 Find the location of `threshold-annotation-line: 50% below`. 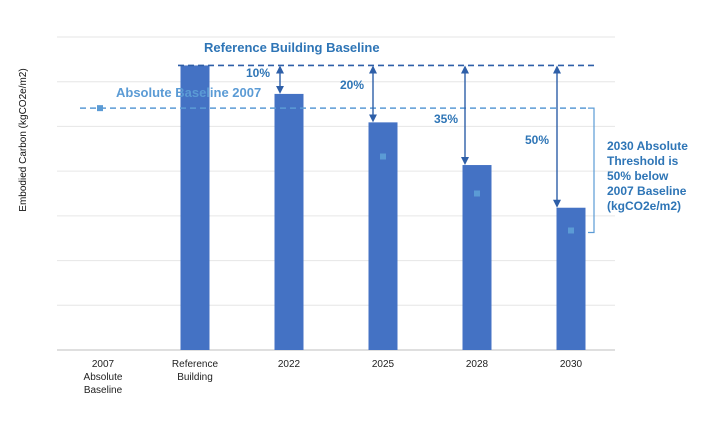

threshold-annotation-line: 50% below is located at coordinates (638, 176).